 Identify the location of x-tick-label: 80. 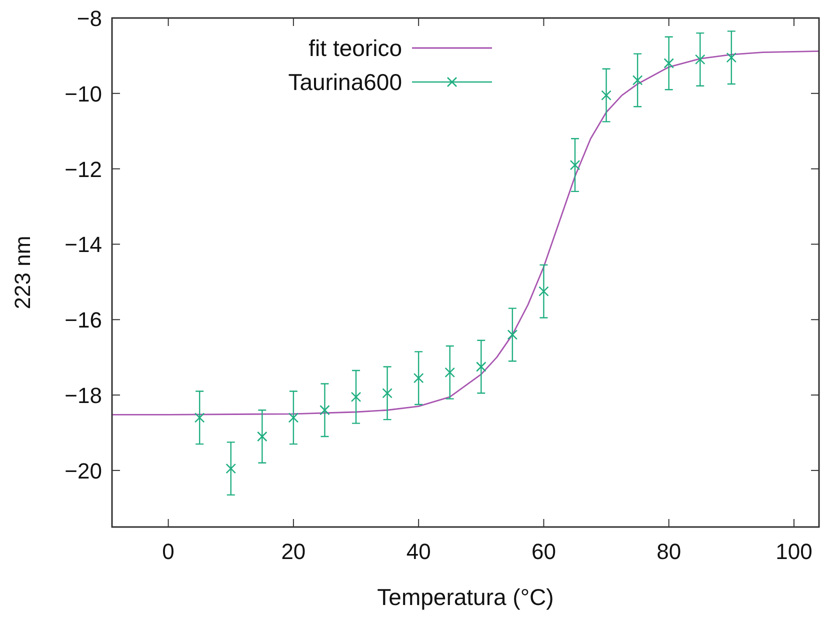
(669, 551).